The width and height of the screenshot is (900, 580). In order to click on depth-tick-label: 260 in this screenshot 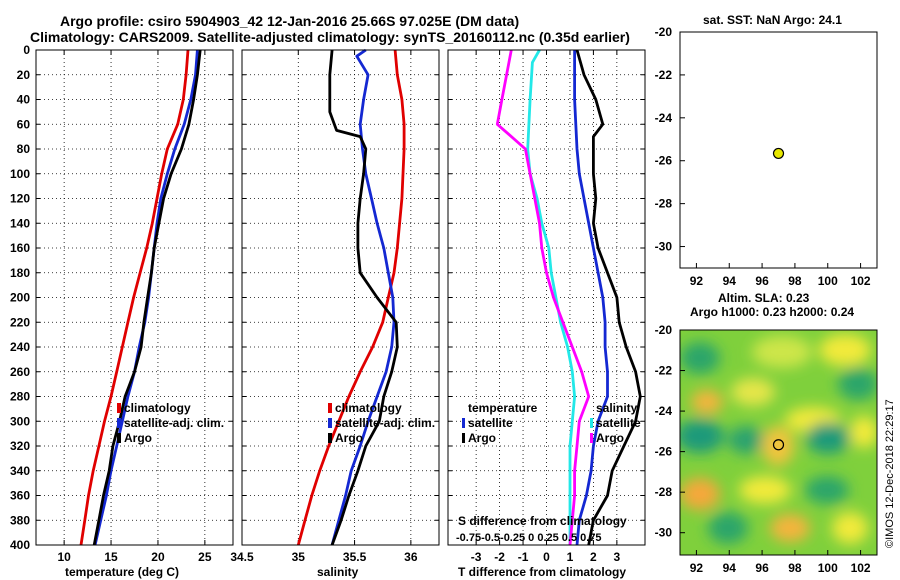, I will do `click(20, 372)`.